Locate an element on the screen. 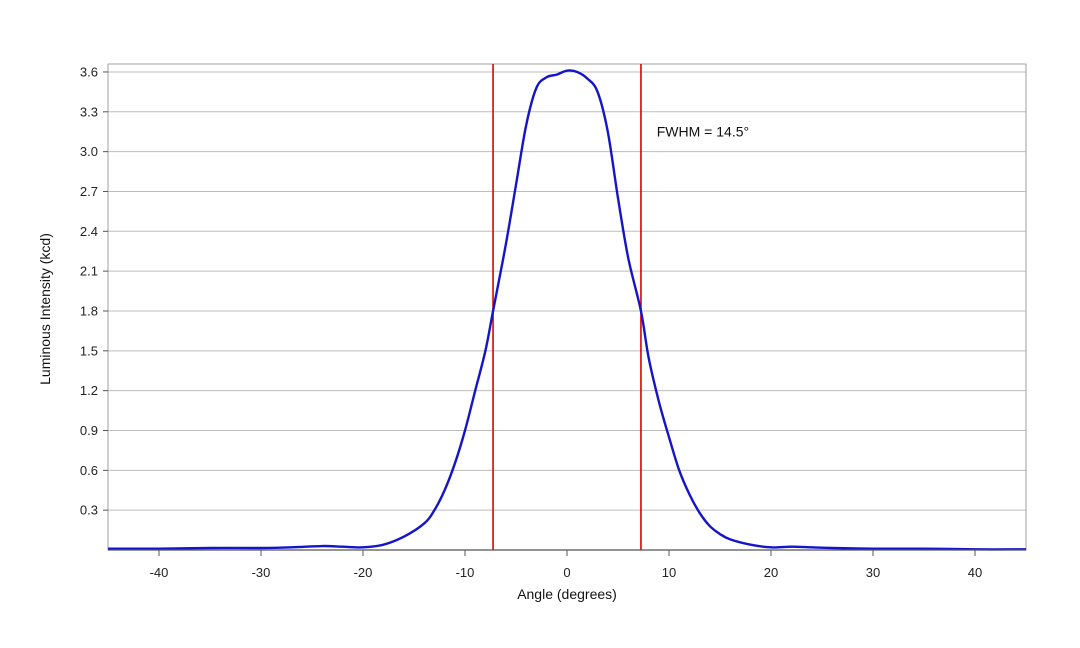  x-tick-label: 20 is located at coordinates (771, 572).